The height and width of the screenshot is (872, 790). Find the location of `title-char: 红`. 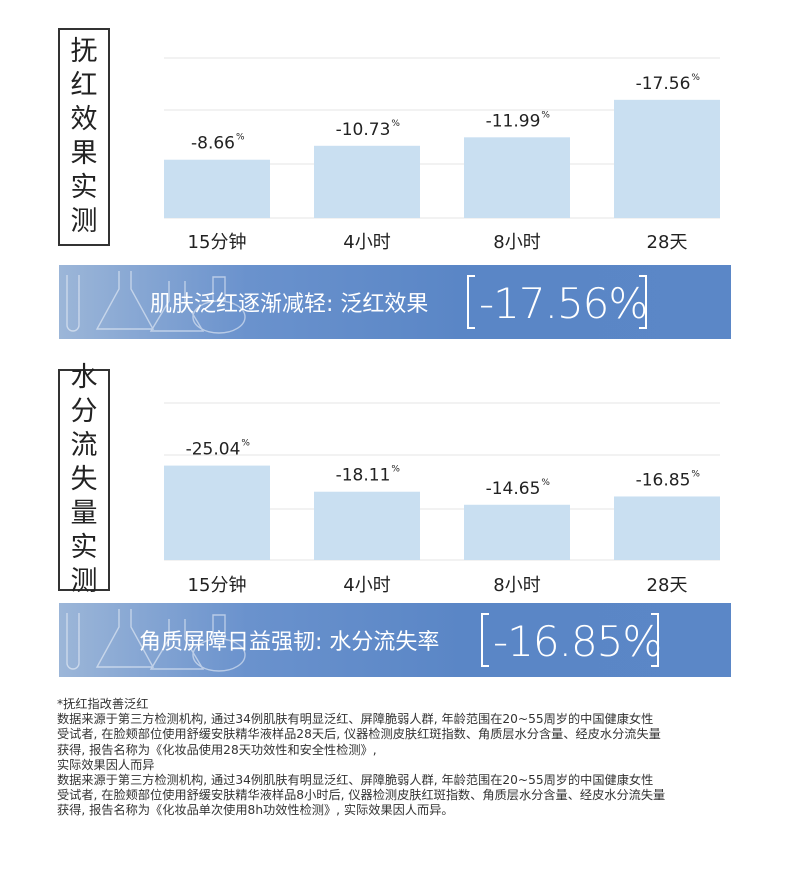

title-char: 红 is located at coordinates (84, 85).